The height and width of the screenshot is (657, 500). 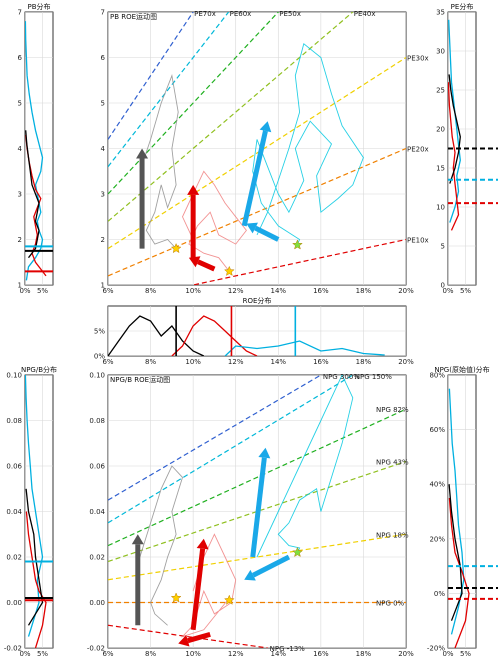 I want to click on y-tick-label: 35, so click(x=440, y=13).